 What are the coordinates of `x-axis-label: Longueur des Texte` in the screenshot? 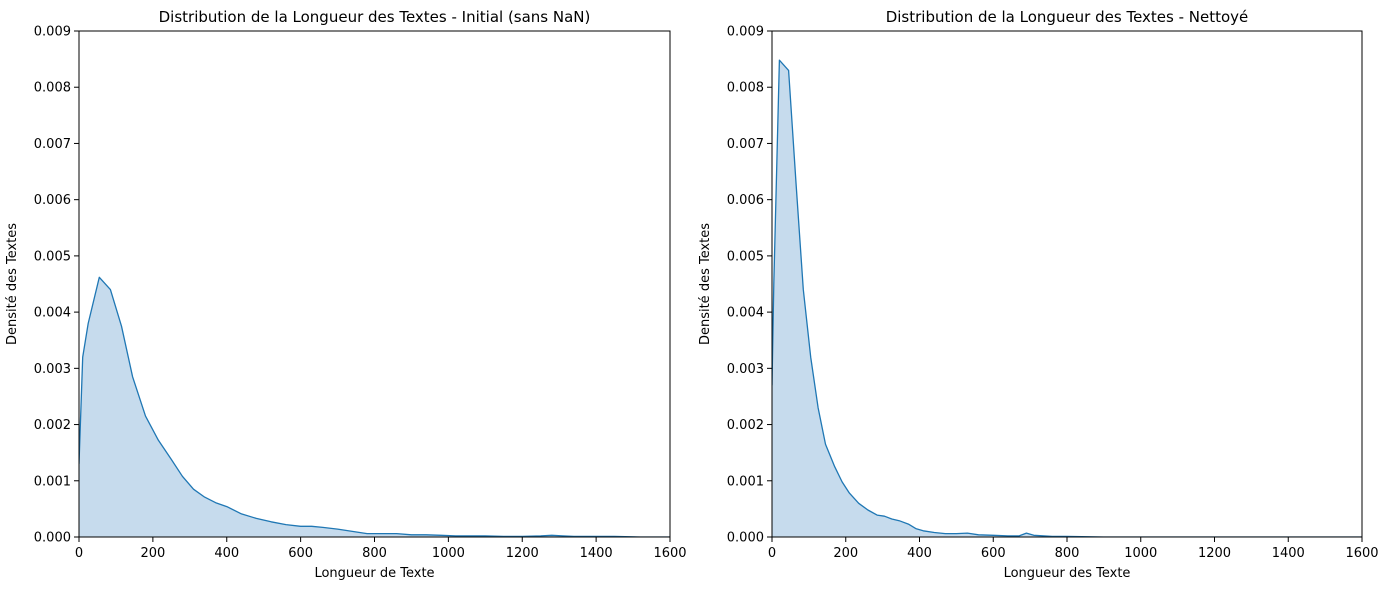 It's located at (1067, 573).